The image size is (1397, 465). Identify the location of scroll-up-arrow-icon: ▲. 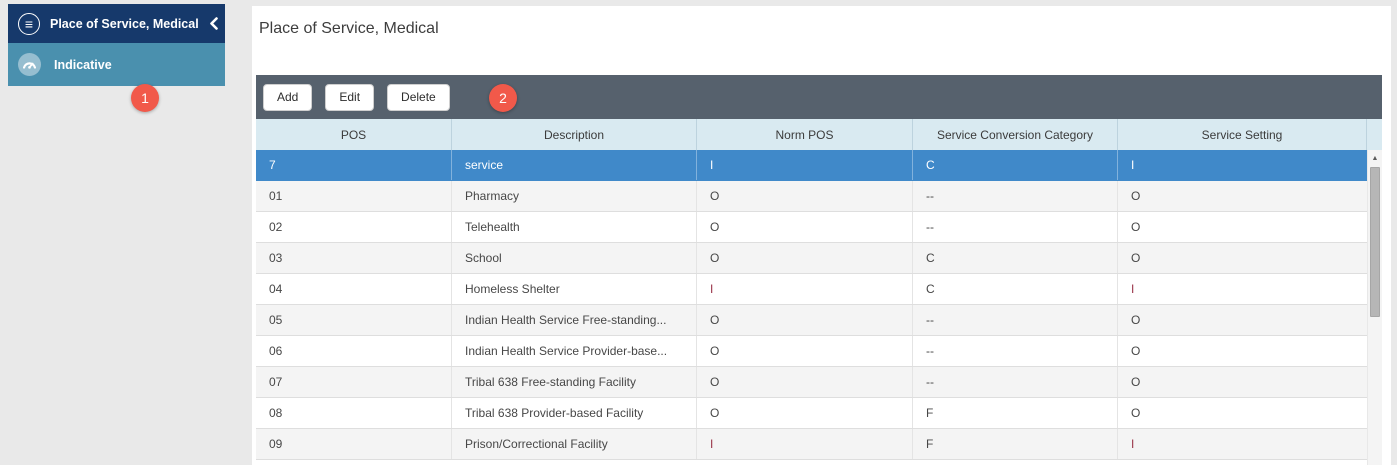
(1375, 158).